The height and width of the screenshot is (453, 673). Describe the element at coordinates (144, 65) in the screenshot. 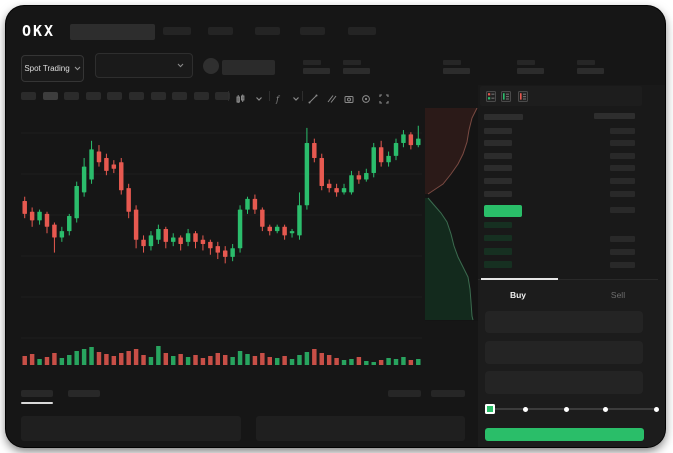

I see `pair-selector-dropdown` at that location.